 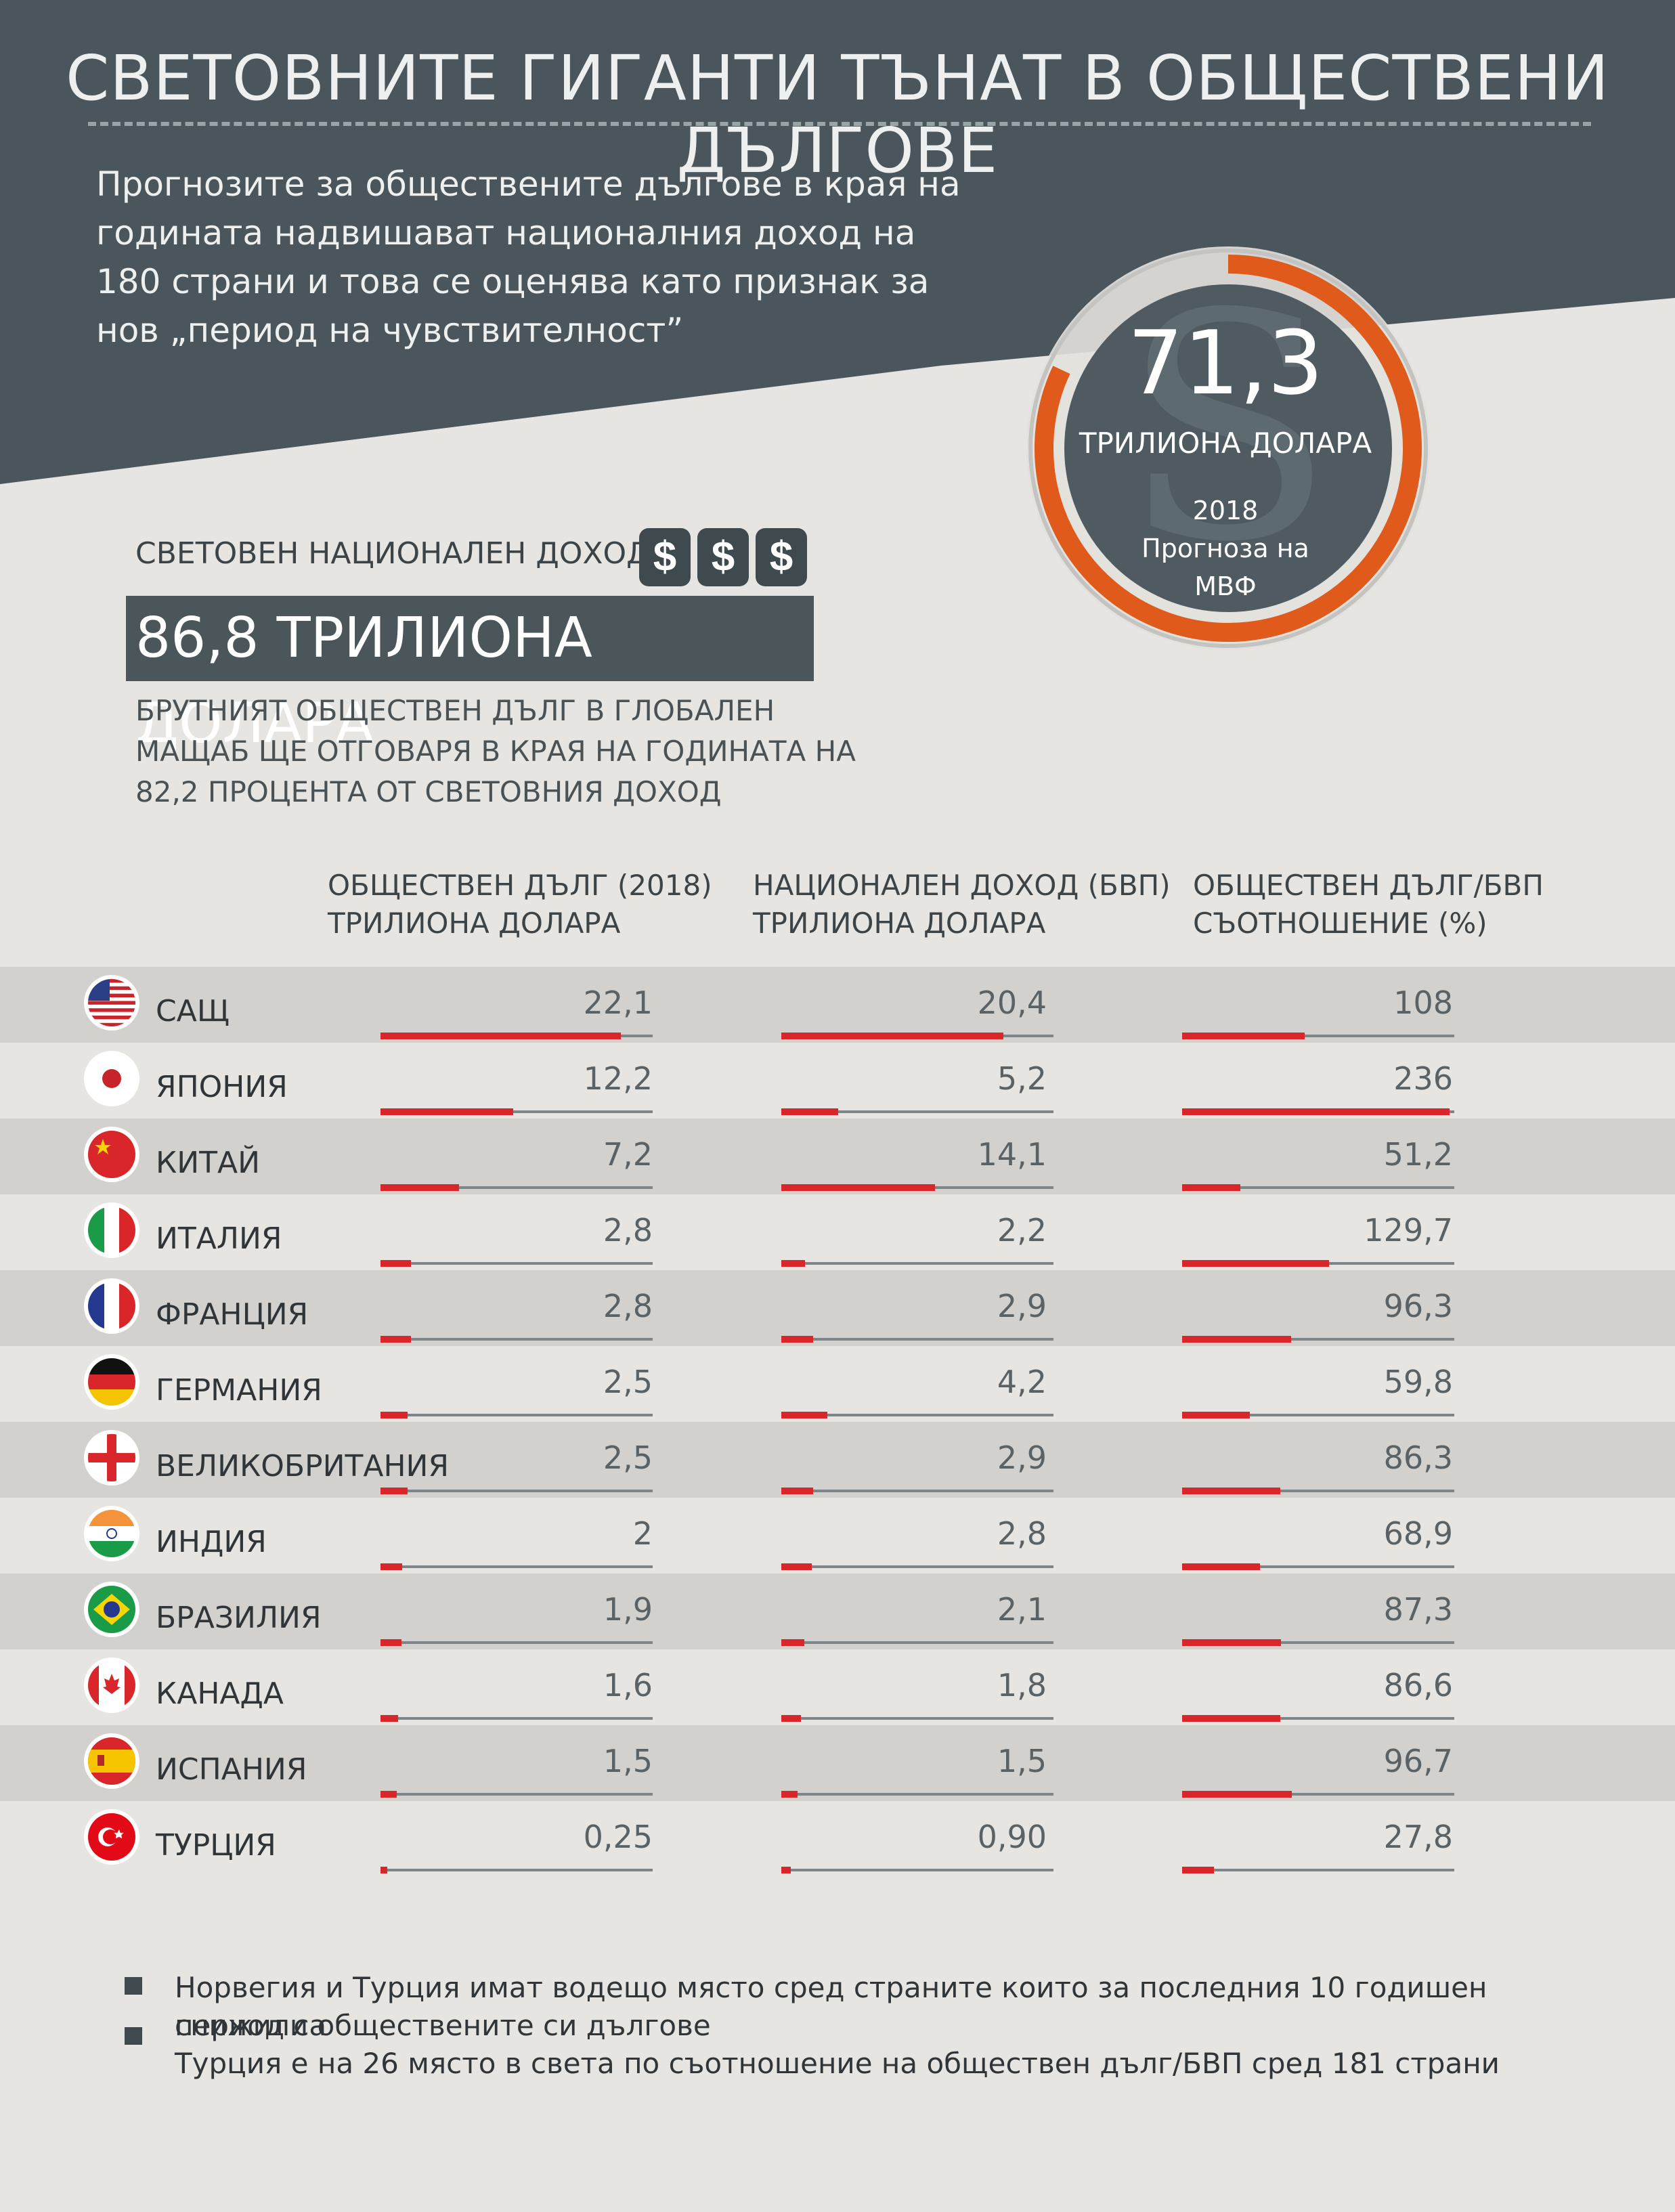 I want to click on table-row: ГЕРМАНИЯ 2,5 4,2 59,8, so click(x=837, y=1384).